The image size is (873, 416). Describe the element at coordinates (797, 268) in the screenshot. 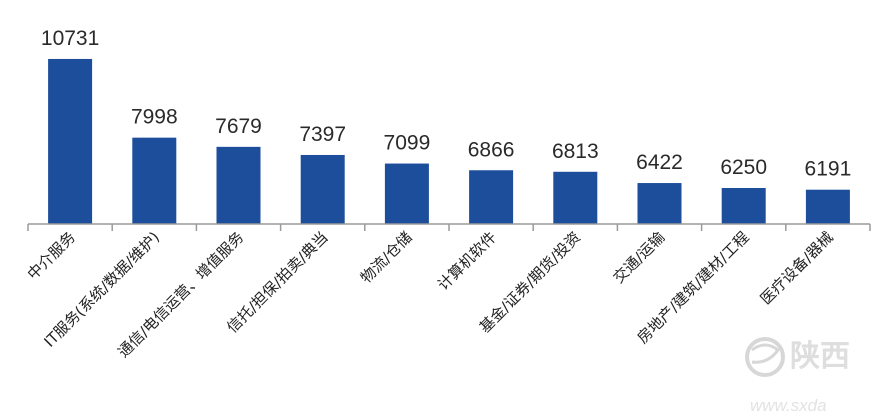

I see `category-tick-label: 医疗设备/器械` at that location.